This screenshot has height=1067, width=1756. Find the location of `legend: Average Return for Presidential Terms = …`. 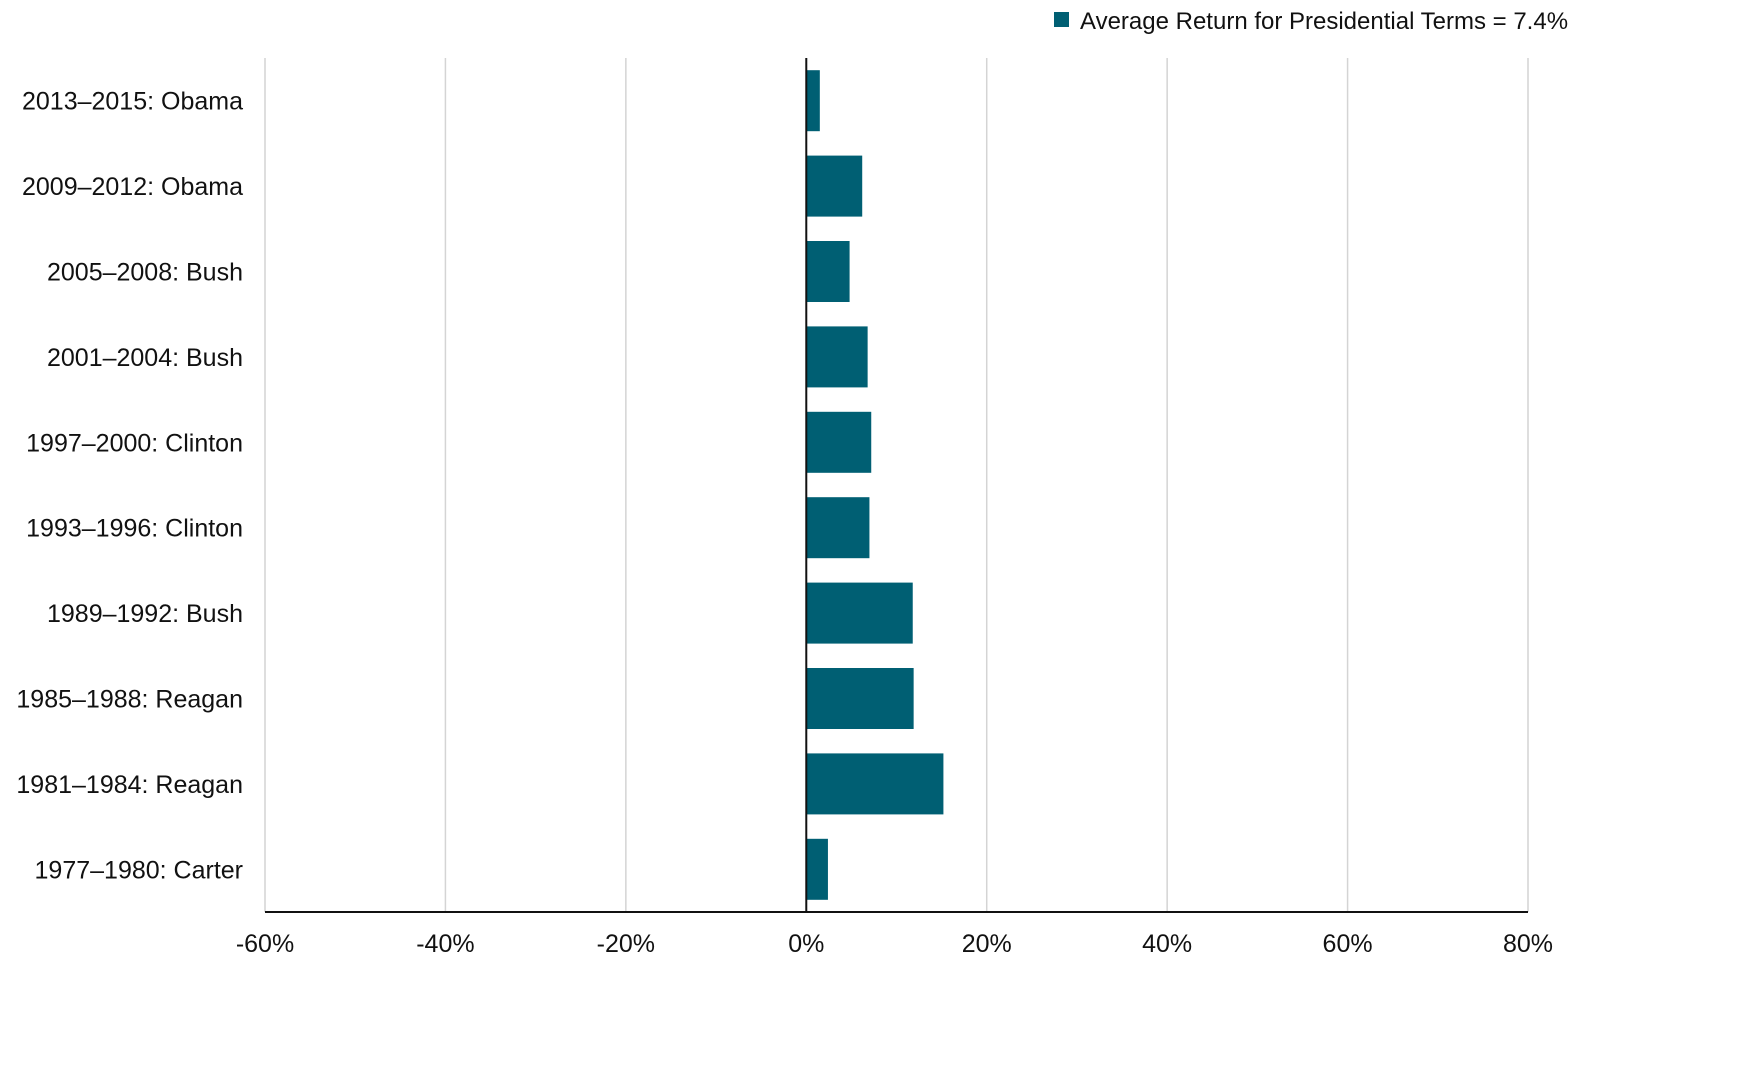

legend: Average Return for Presidential Terms = … is located at coordinates (1311, 21).